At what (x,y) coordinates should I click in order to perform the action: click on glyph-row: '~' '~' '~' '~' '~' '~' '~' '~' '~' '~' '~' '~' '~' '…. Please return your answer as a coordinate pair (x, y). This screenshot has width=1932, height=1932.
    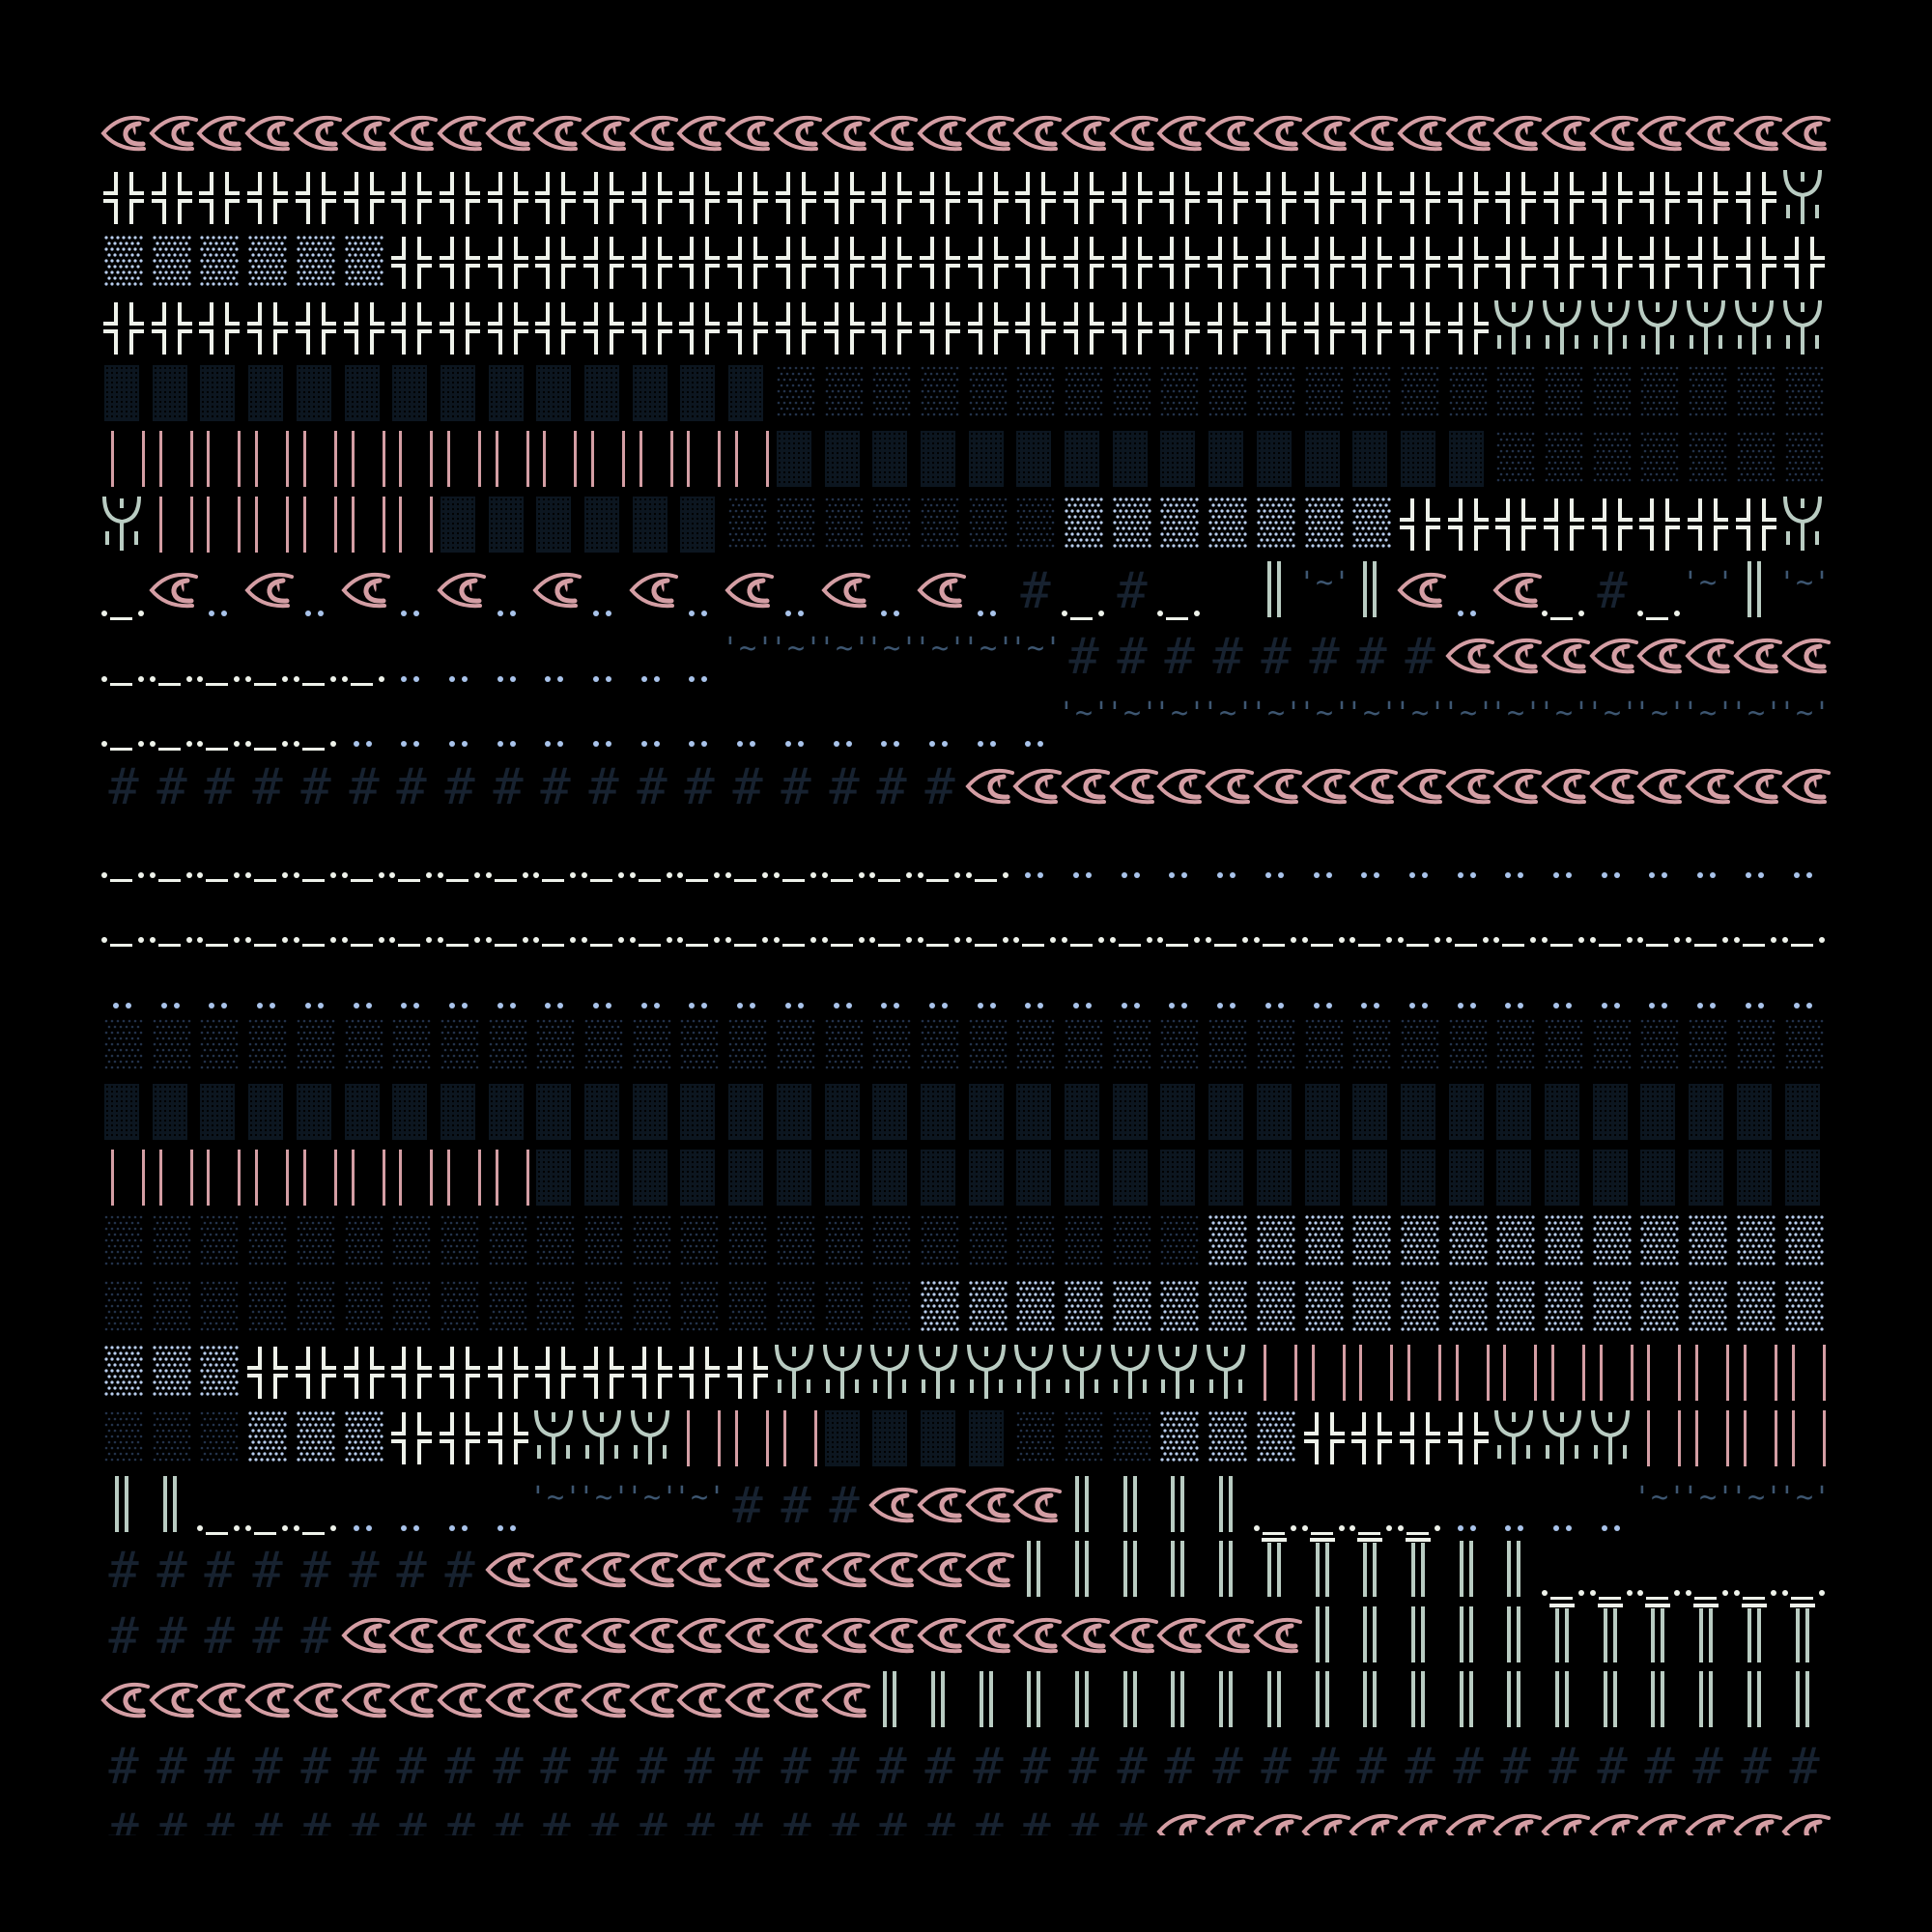
    Looking at the image, I should click on (967, 719).